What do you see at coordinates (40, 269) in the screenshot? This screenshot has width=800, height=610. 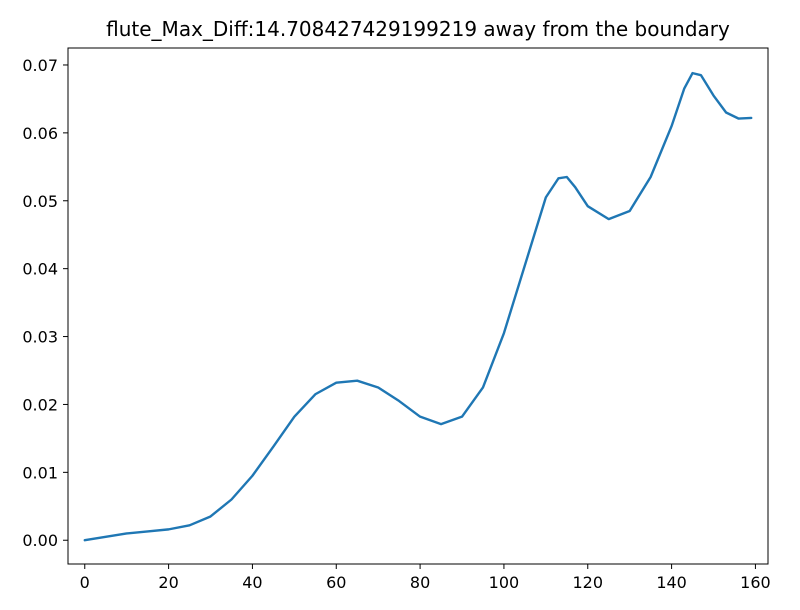 I see `y-tick-label: 0.04` at bounding box center [40, 269].